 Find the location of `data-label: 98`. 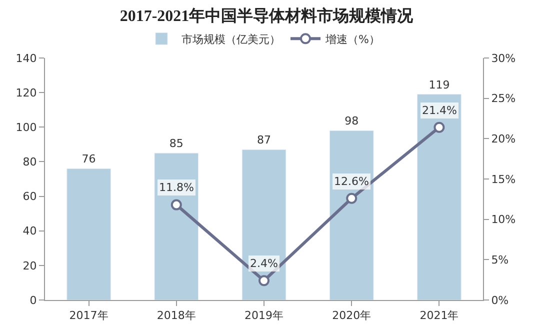

data-label: 98 is located at coordinates (351, 121).